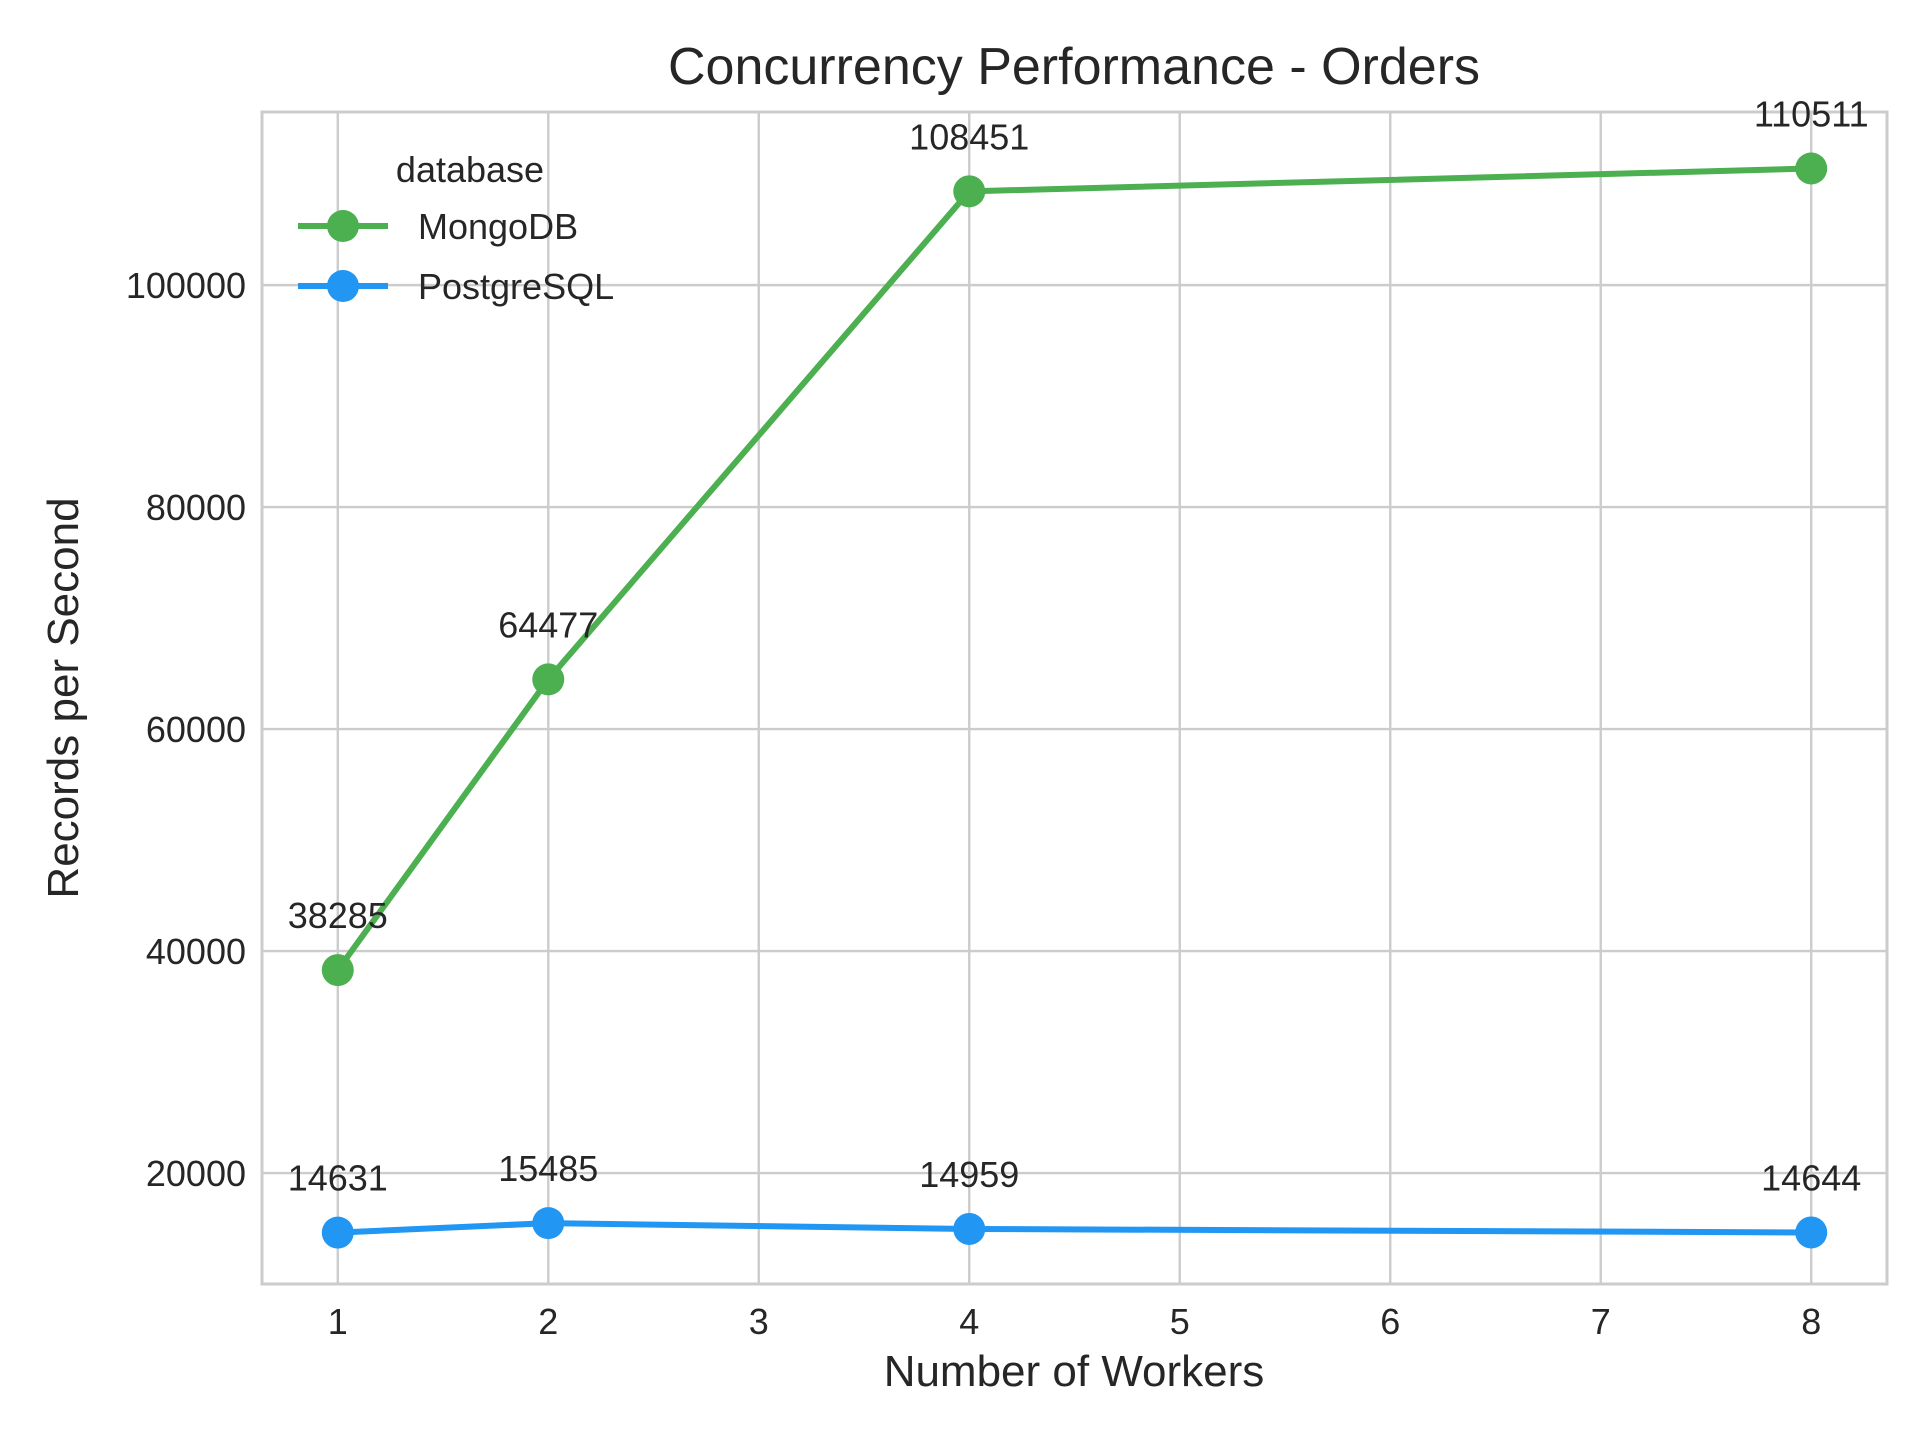 The width and height of the screenshot is (1920, 1445). I want to click on series-line-postgresql, so click(1074, 1228).